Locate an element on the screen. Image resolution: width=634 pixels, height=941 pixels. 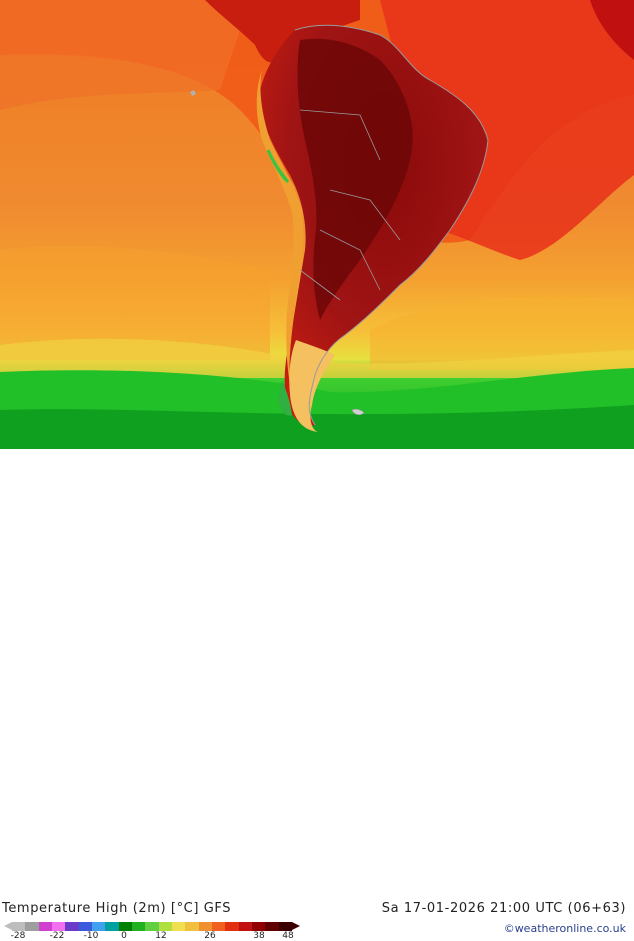
color-legend-bar is located at coordinates (152, 926).